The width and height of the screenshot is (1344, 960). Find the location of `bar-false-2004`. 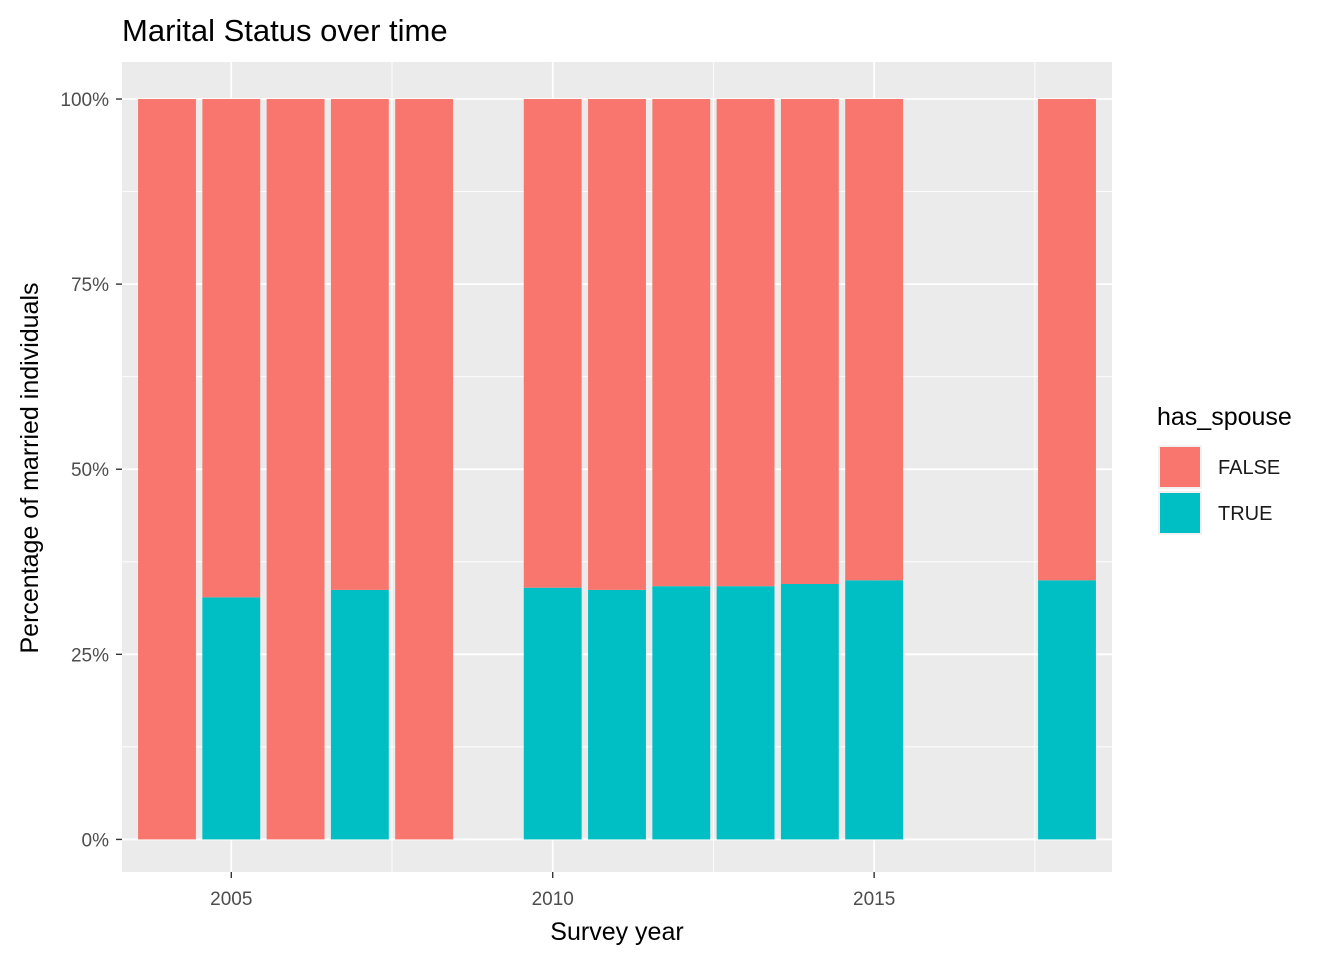

bar-false-2004 is located at coordinates (167, 469).